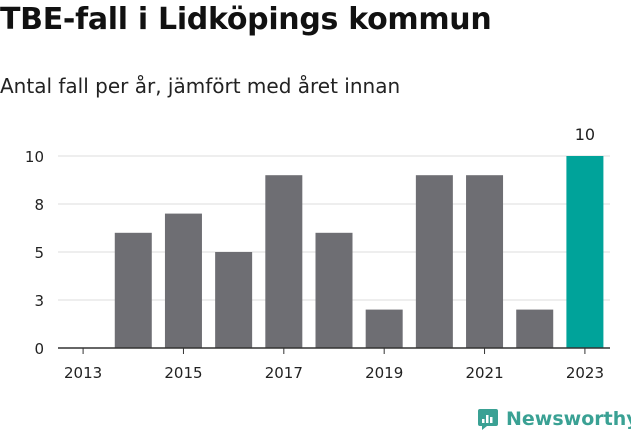 This screenshot has width=631, height=439. I want to click on y-tick-label: 5, so click(39, 253).